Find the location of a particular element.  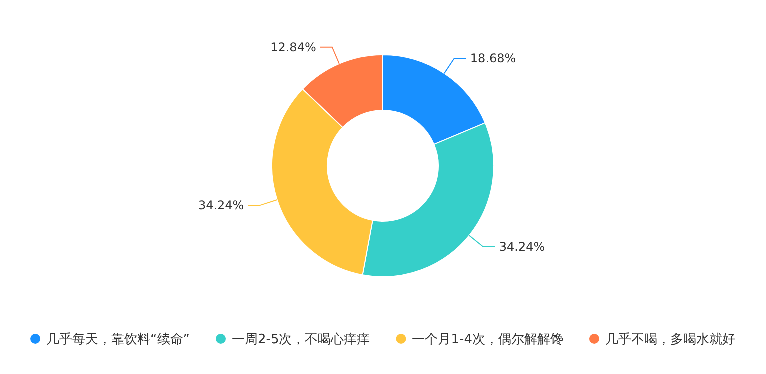

data-label: 12.84% is located at coordinates (293, 47).